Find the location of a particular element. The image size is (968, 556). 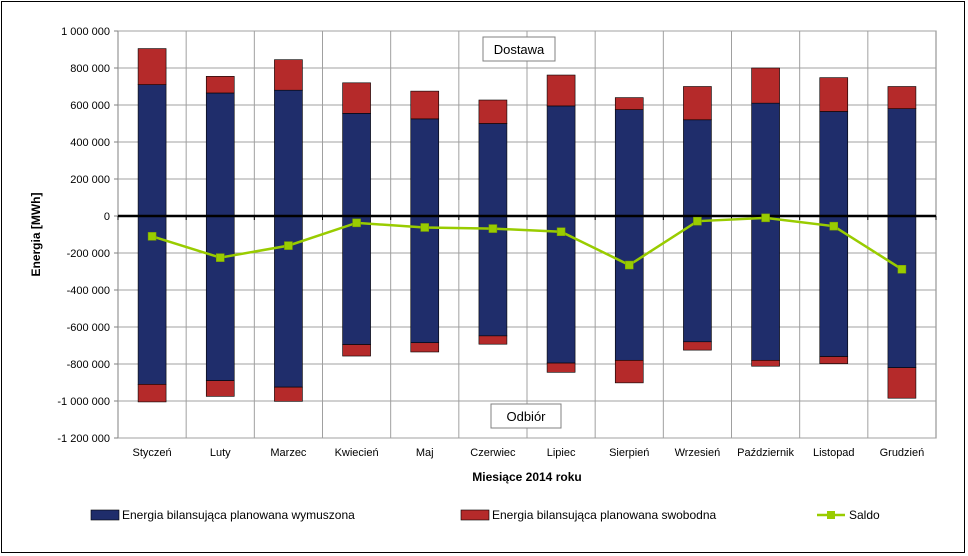

odbior-label: Odbiór is located at coordinates (526, 416).